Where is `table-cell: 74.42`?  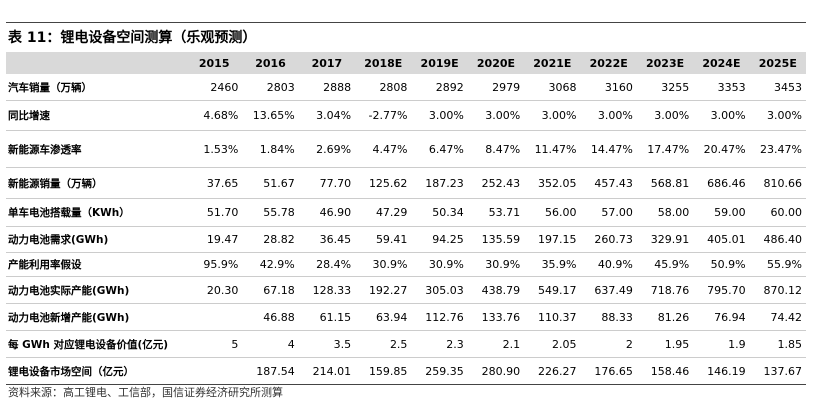 table-cell: 74.42 is located at coordinates (777, 317).